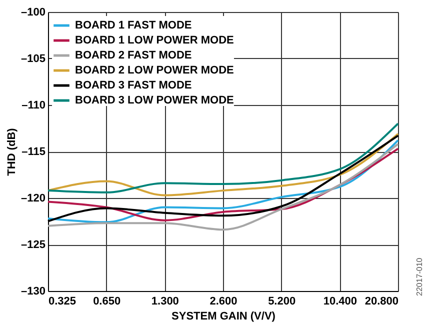 Image resolution: width=435 pixels, height=324 pixels. I want to click on y-tick-label: –130, so click(33, 292).